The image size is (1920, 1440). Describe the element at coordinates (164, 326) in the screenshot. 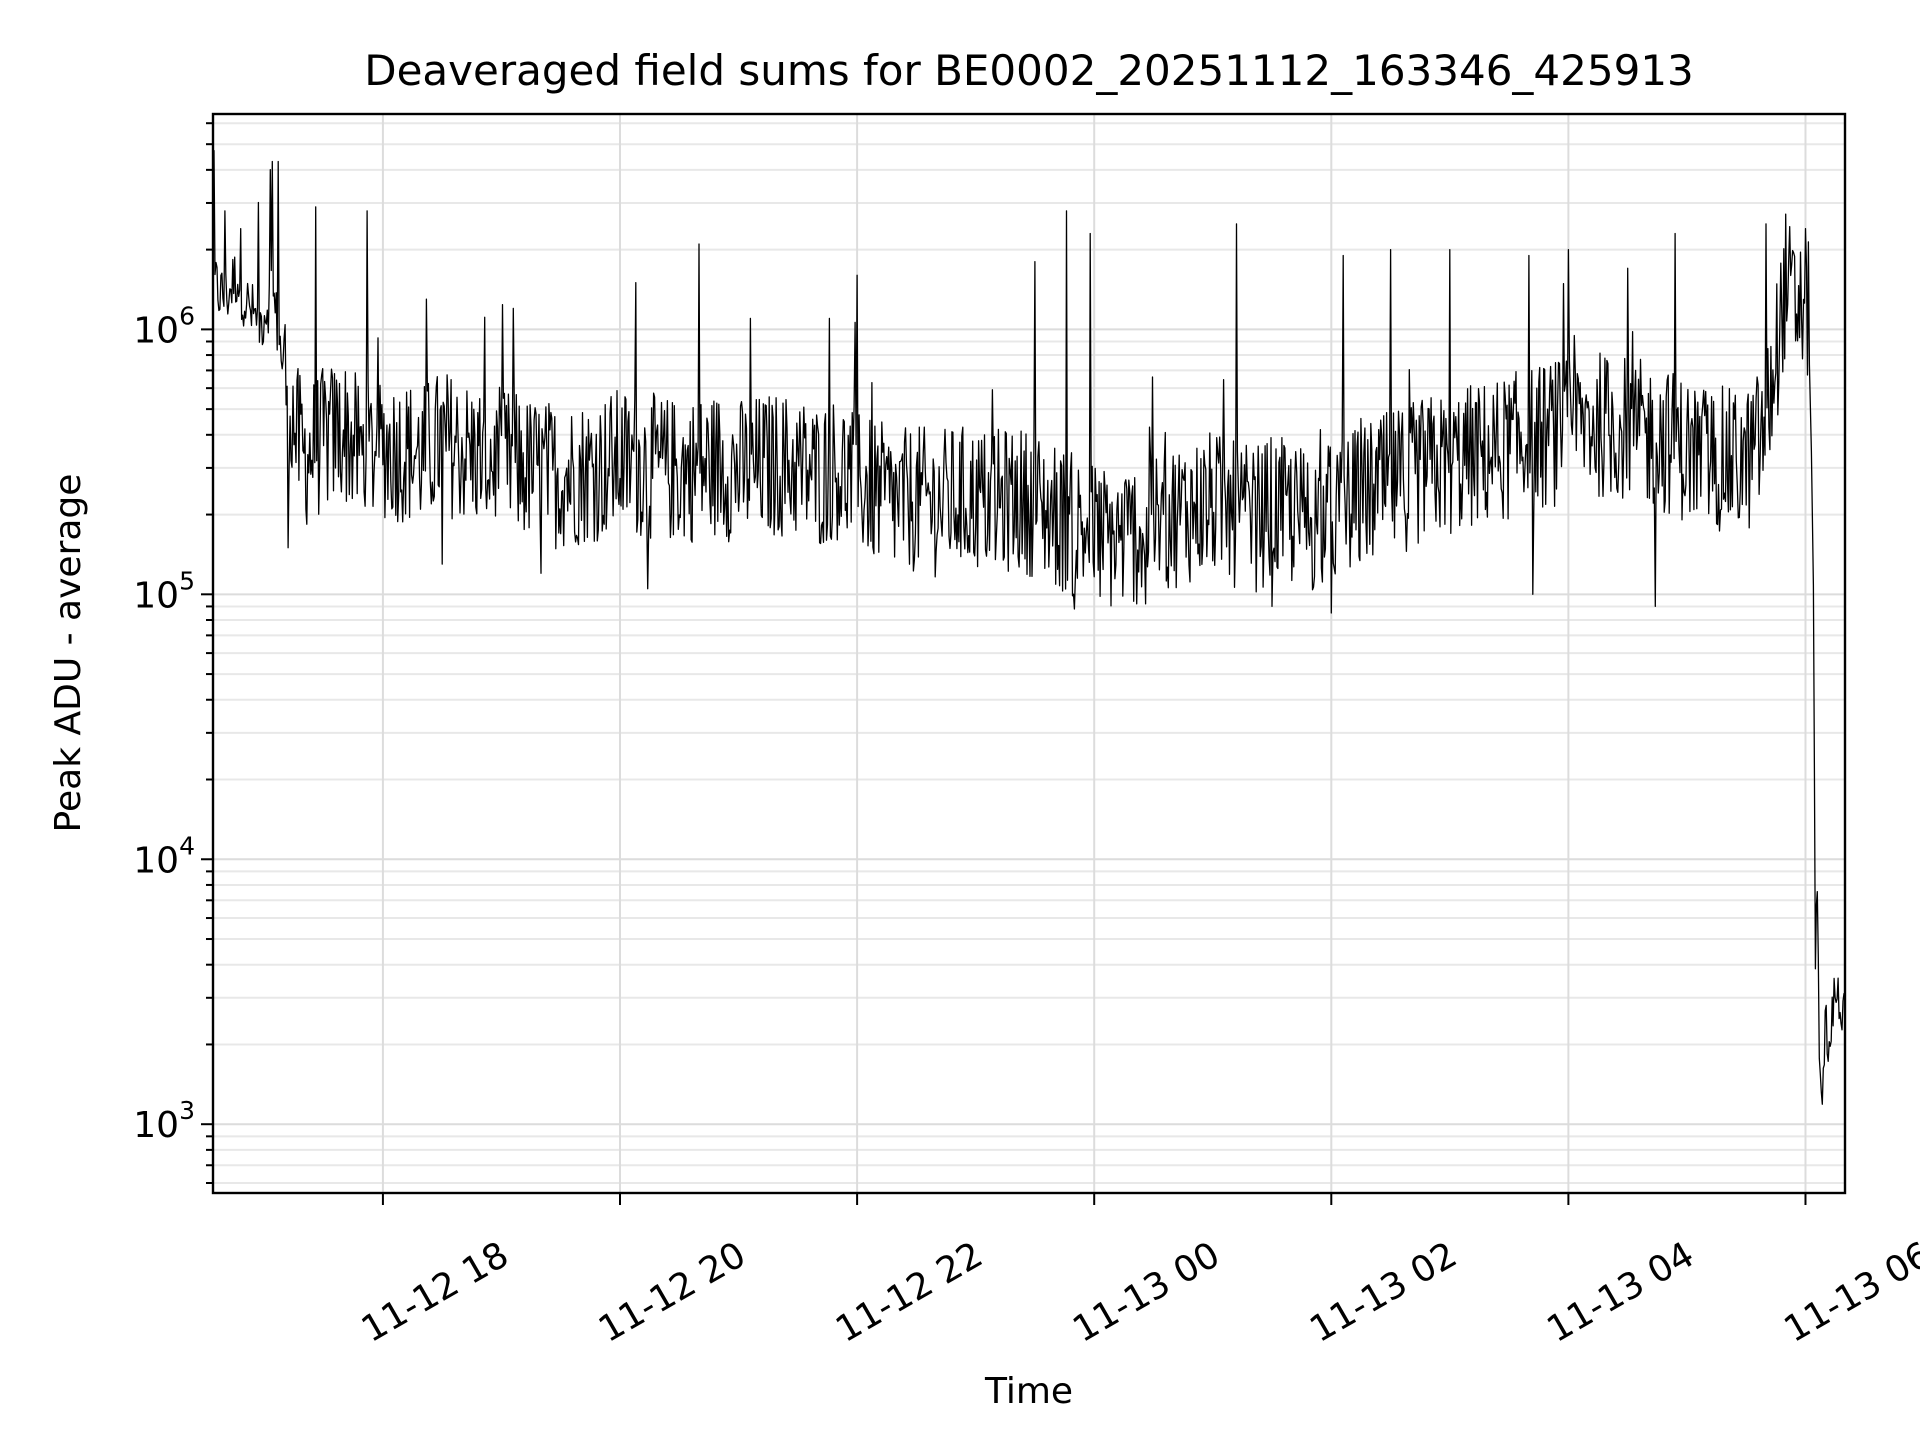

I see `y-tick-label: 10⁶` at that location.